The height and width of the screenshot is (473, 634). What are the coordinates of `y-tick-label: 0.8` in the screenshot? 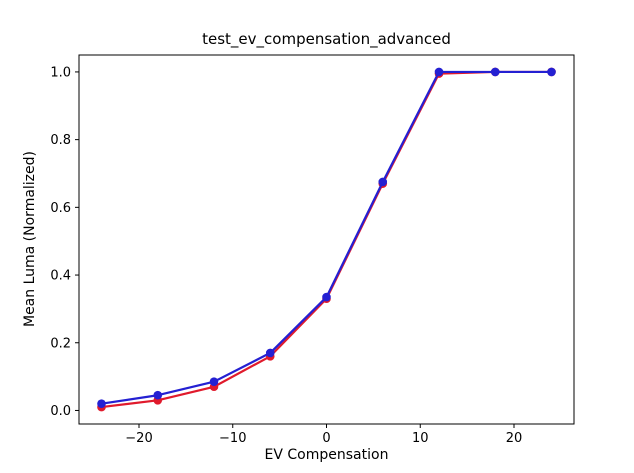 It's located at (60, 140).